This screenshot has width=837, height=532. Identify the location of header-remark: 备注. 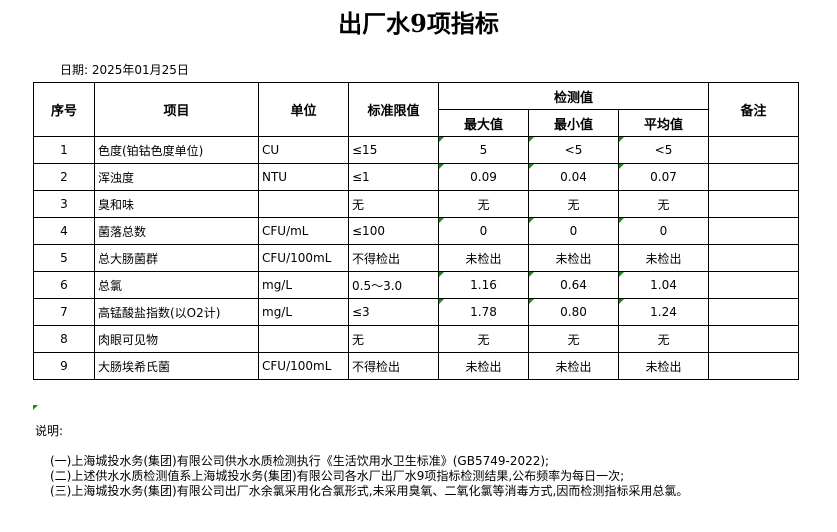
(753, 109).